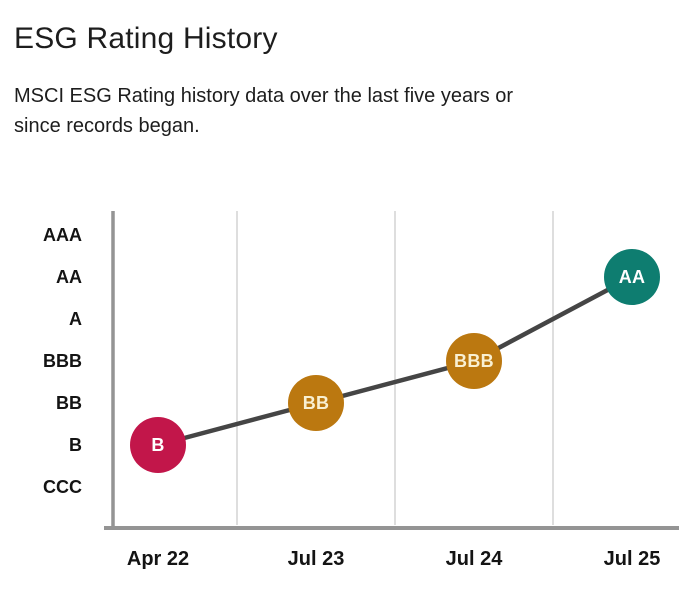  Describe the element at coordinates (75, 445) in the screenshot. I see `y-tick-label-b: B` at that location.